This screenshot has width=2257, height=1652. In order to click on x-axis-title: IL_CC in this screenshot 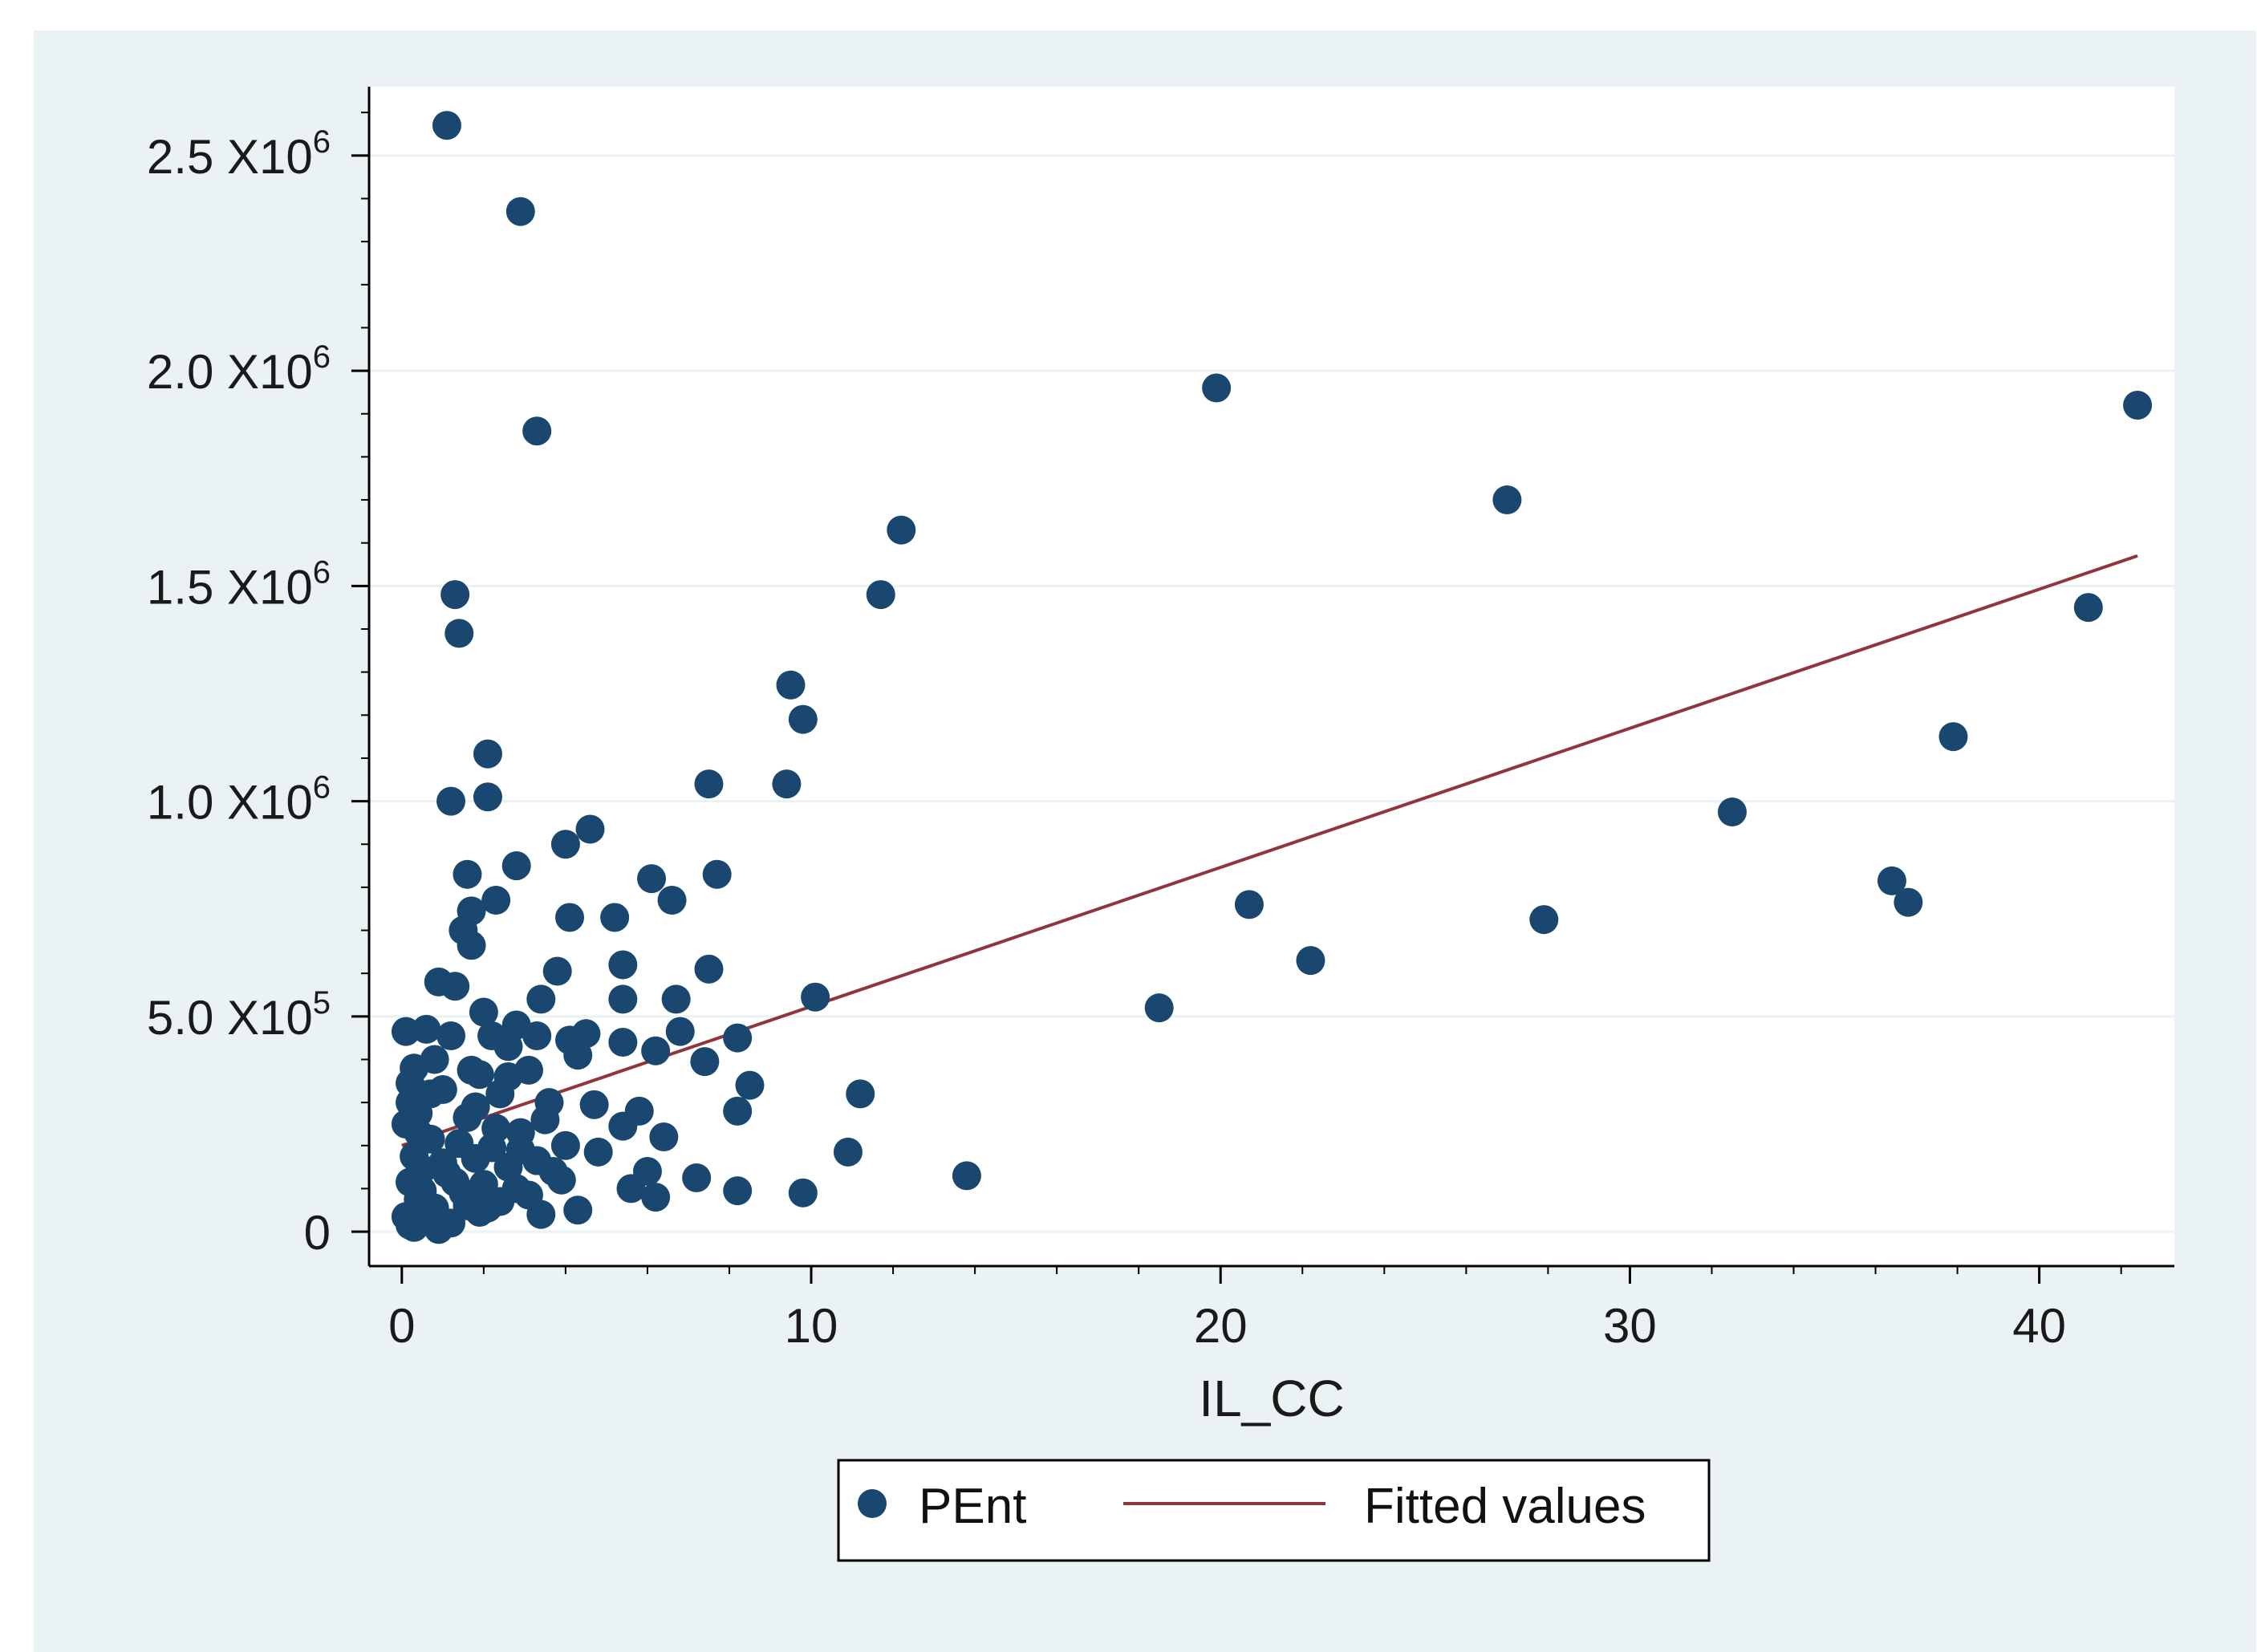, I will do `click(1271, 1399)`.